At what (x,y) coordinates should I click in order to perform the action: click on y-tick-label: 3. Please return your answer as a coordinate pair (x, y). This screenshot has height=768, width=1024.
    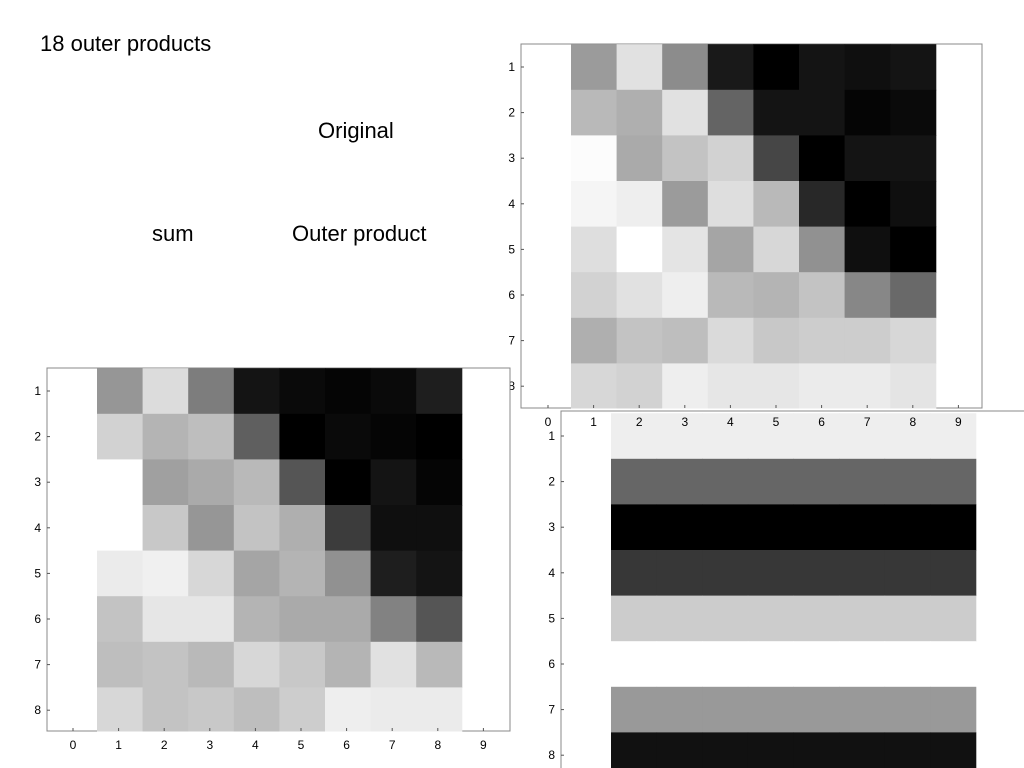
    Looking at the image, I should click on (551, 527).